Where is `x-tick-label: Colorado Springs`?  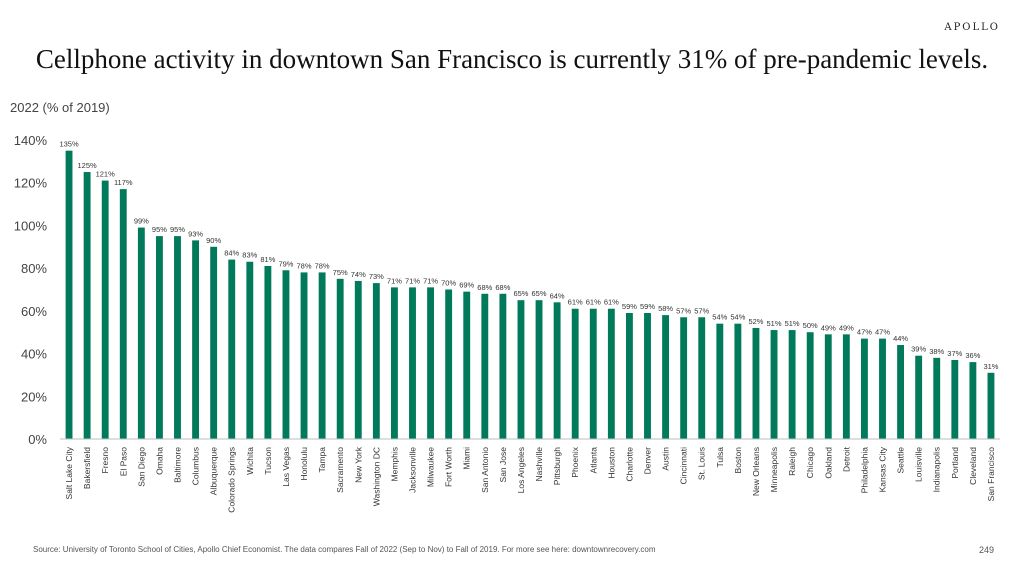 x-tick-label: Colorado Springs is located at coordinates (232, 480).